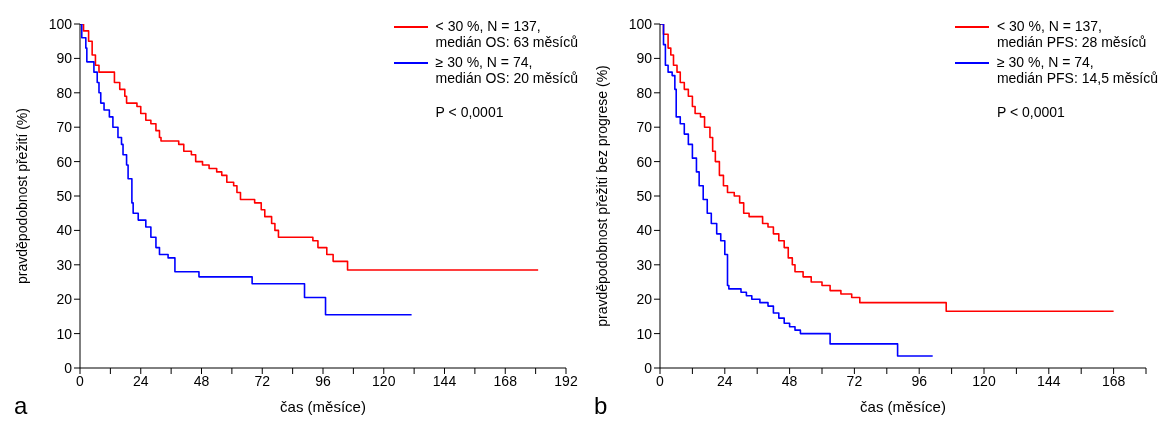 Image resolution: width=1175 pixels, height=432 pixels. What do you see at coordinates (1077, 70) in the screenshot?
I see `legend-label: ≥ 30 %, N = 74, medián PFS: 14,5 měsíců` at bounding box center [1077, 70].